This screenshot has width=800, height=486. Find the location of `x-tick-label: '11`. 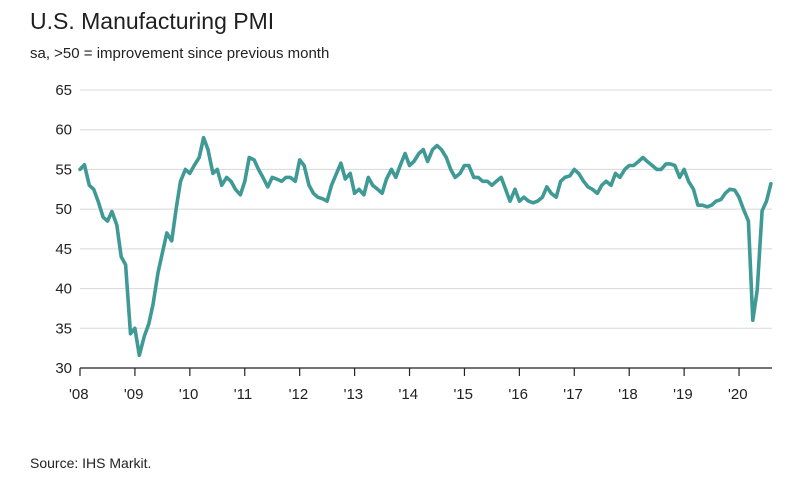

x-tick-label: '11 is located at coordinates (243, 394).